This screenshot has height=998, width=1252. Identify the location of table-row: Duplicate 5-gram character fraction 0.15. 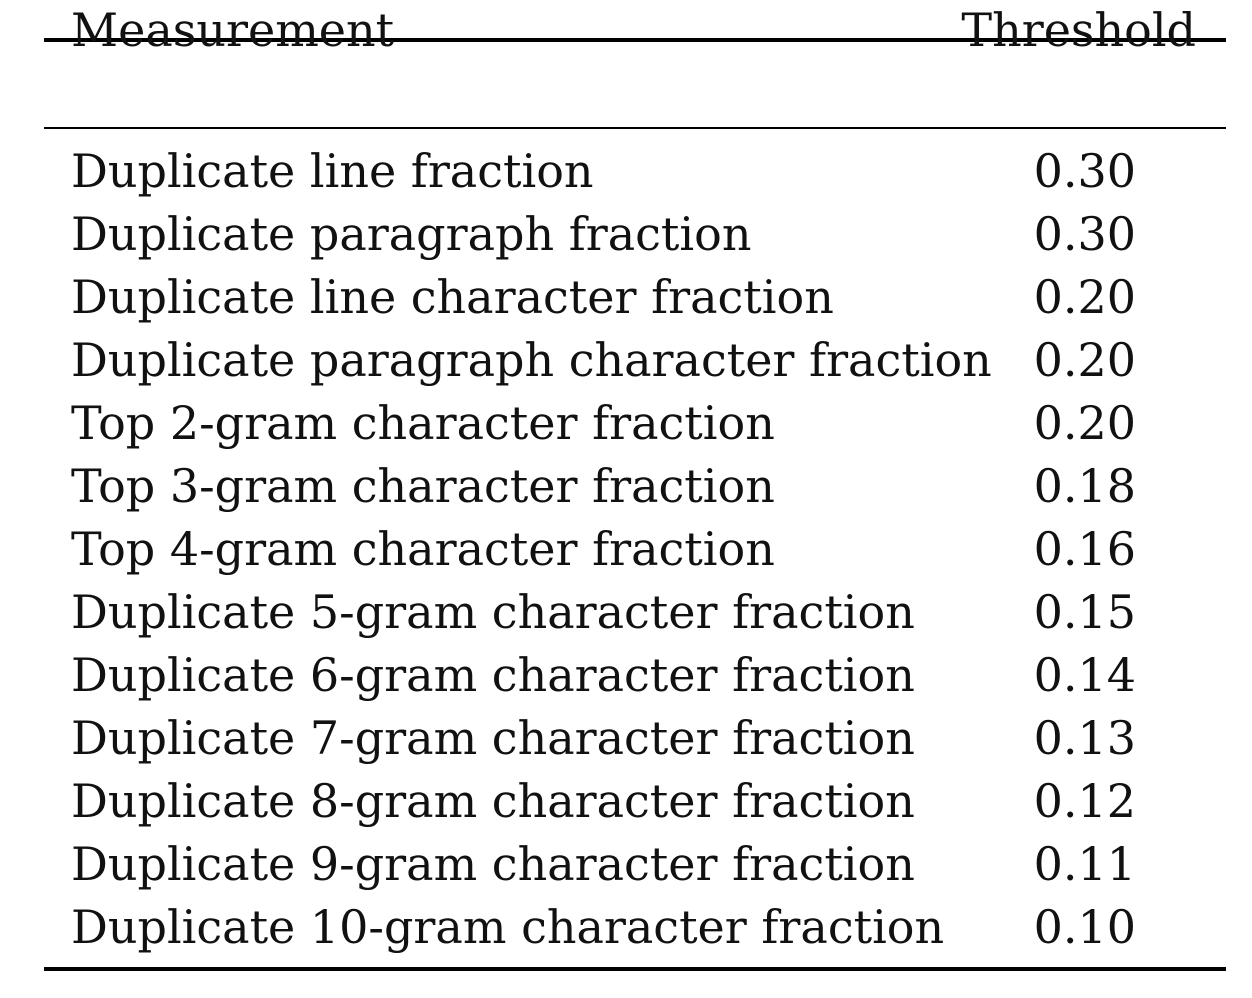
(635, 612).